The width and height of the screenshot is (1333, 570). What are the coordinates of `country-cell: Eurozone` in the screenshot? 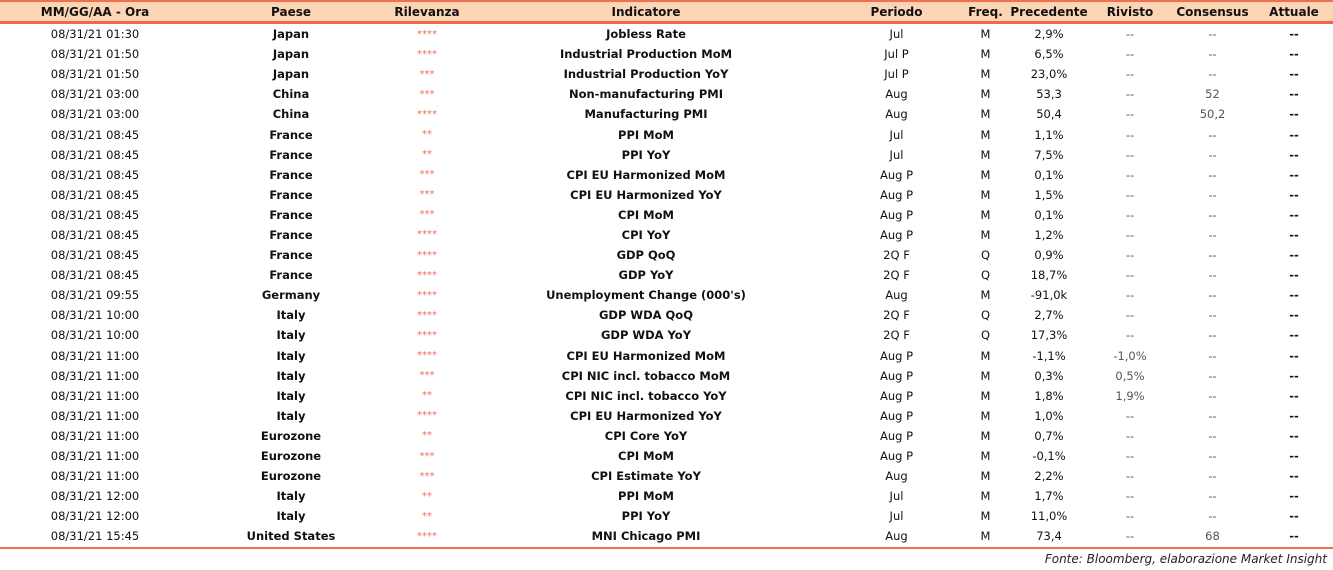 It's located at (291, 435).